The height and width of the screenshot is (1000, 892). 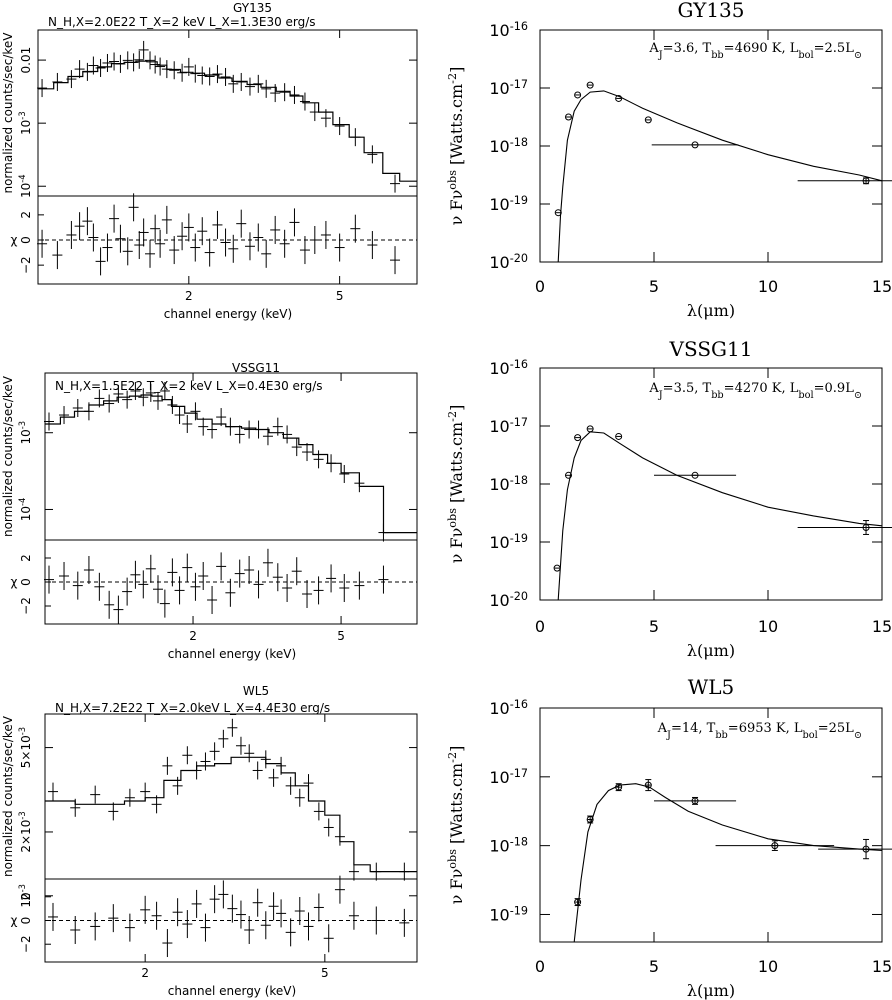 What do you see at coordinates (711, 349) in the screenshot?
I see `sed-title: VSSG11` at bounding box center [711, 349].